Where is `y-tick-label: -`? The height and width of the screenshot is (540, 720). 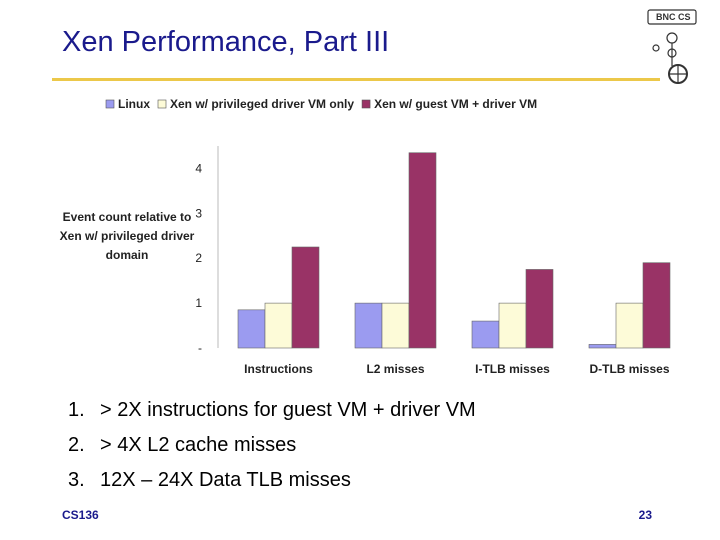
y-tick-label: - is located at coordinates (200, 348).